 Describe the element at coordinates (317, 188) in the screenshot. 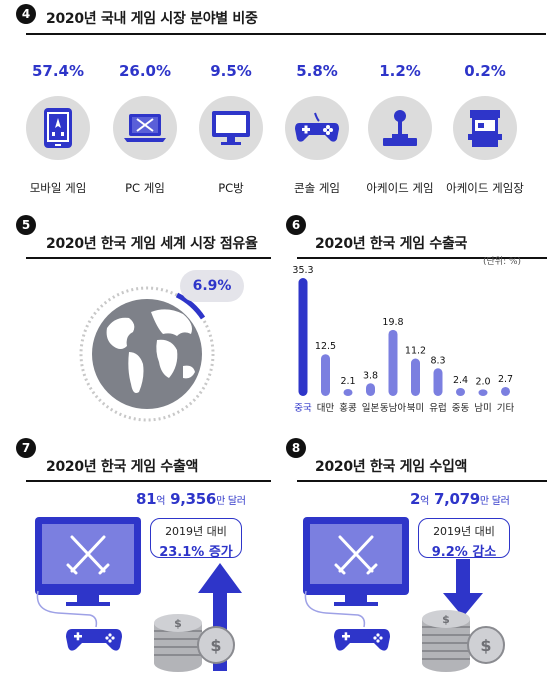

I see `category-label: 콘솔 게임` at that location.